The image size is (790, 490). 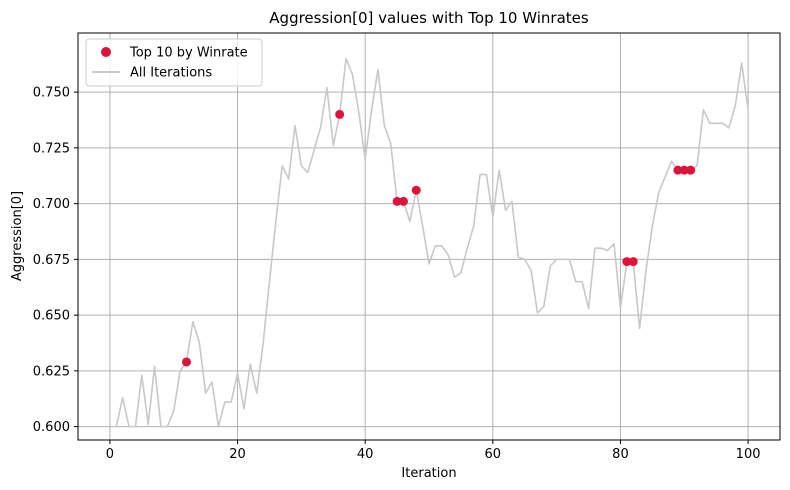 What do you see at coordinates (51, 93) in the screenshot?
I see `y-tick-label: 0.750` at bounding box center [51, 93].